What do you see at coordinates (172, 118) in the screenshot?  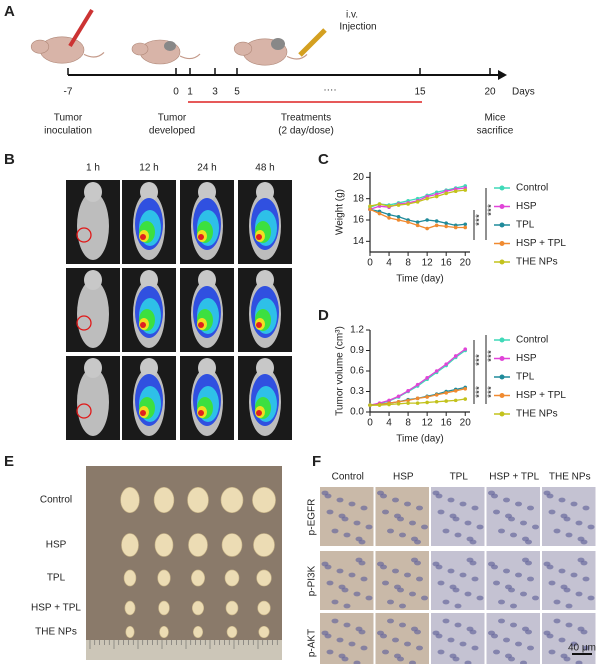 I see `event-label: Tumor` at bounding box center [172, 118].